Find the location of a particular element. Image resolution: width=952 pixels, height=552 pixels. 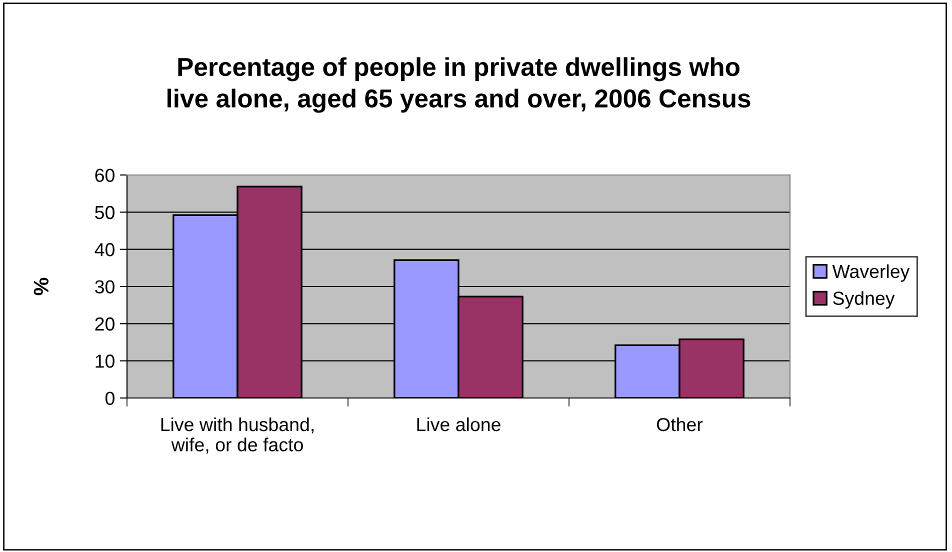

y-tick-label: 0 is located at coordinates (110, 398).